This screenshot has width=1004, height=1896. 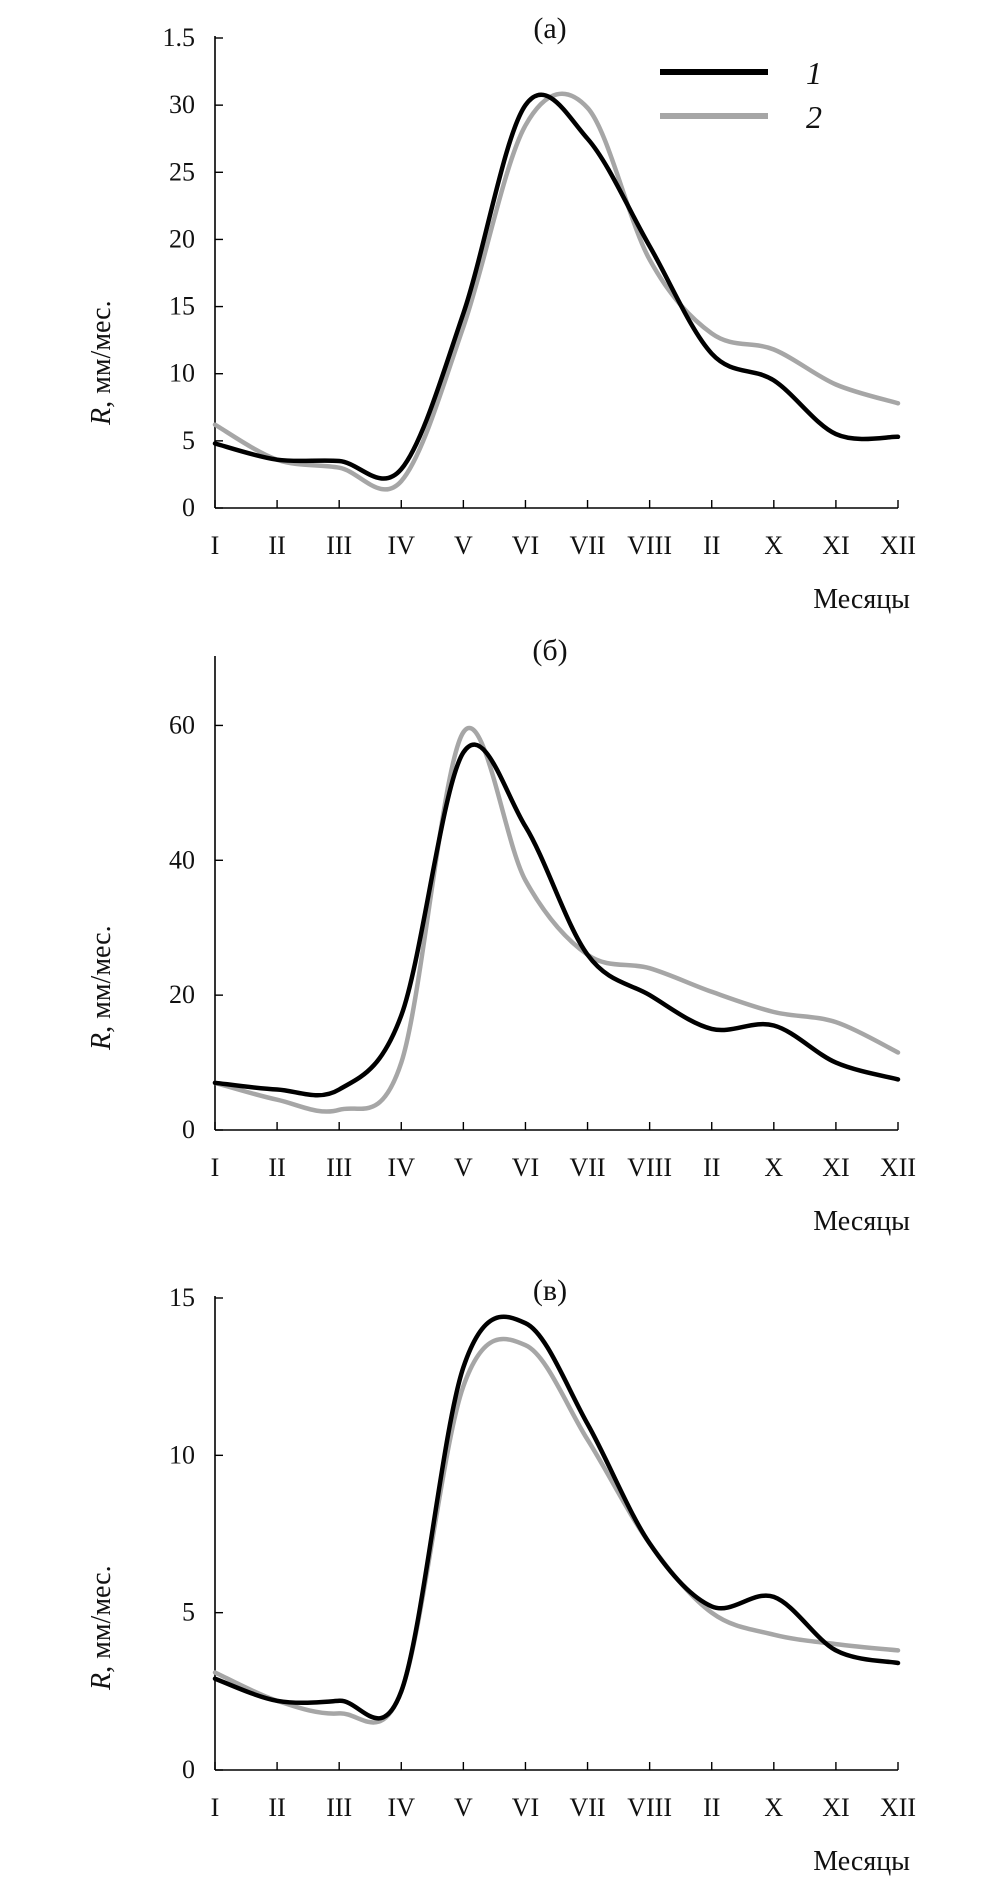 I want to click on y-tick-label: 30, so click(x=182, y=104).